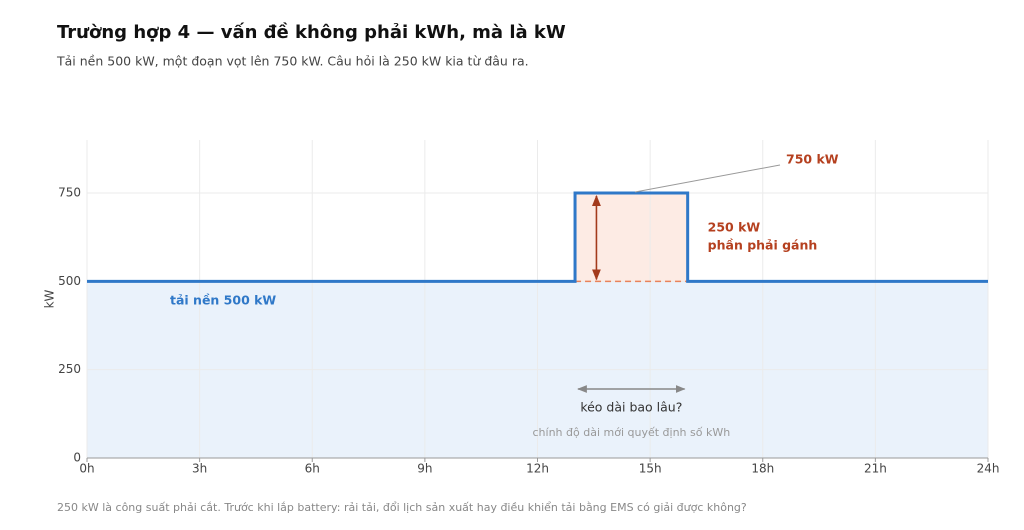 This screenshot has height=530, width=1024. What do you see at coordinates (734, 227) in the screenshot?
I see `excess-label: 250 kW` at bounding box center [734, 227].